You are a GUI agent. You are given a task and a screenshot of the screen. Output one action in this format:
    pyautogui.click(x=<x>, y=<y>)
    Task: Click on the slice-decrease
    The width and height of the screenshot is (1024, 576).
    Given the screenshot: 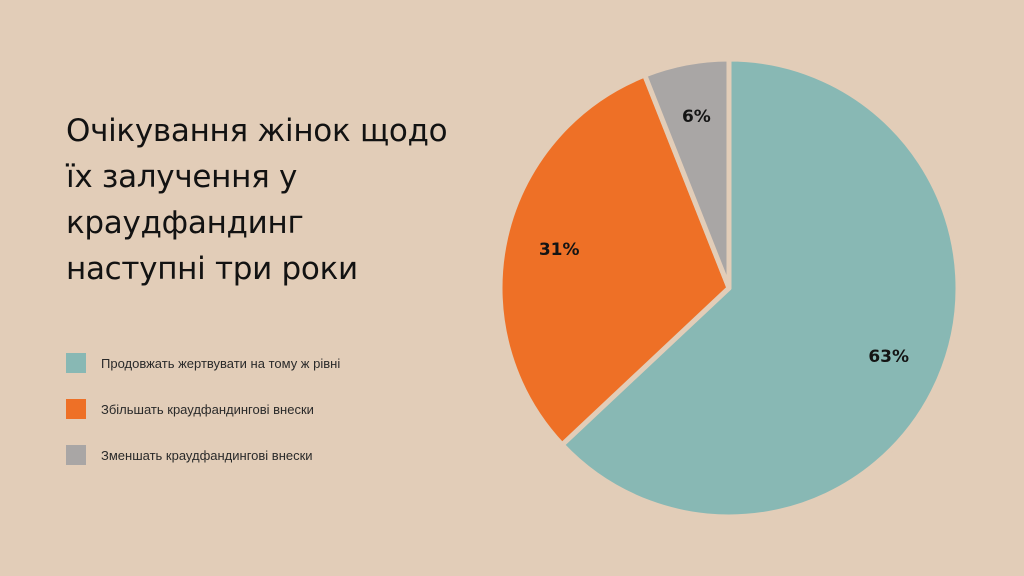 What is the action you would take?
    pyautogui.click(x=687, y=173)
    